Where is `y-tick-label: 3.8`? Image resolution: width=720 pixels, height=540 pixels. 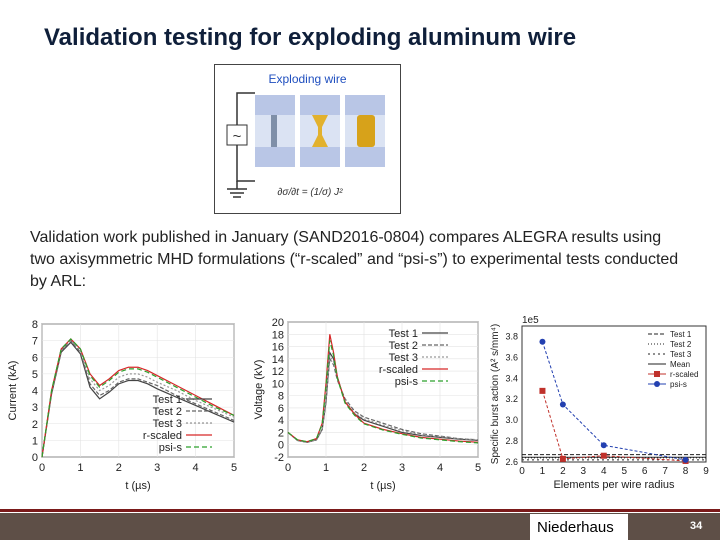
y-tick-label: 3.8 is located at coordinates (511, 336).